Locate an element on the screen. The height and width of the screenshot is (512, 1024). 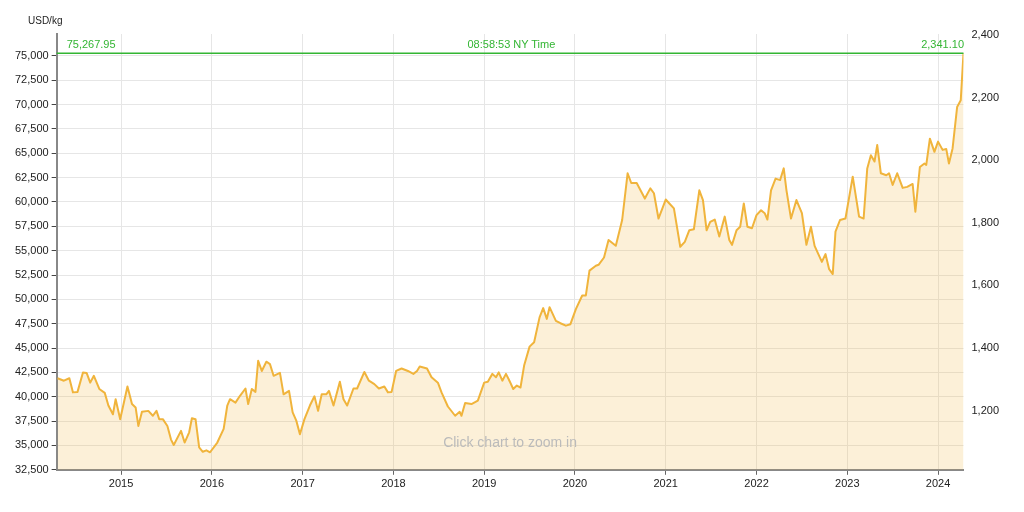
y-tick-label: 37,500 is located at coordinates (31, 420).